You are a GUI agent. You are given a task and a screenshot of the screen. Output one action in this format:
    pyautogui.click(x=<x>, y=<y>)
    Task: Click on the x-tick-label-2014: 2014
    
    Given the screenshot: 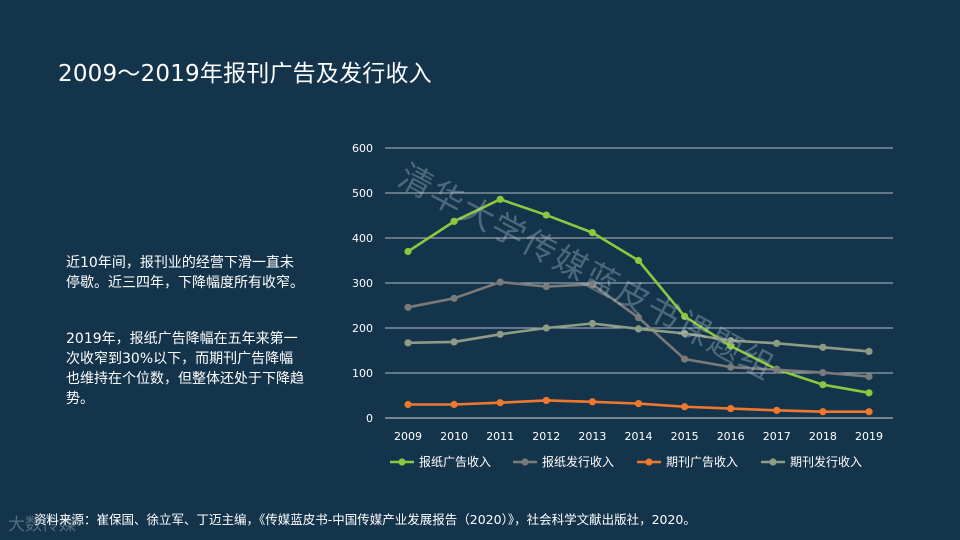 What is the action you would take?
    pyautogui.click(x=639, y=436)
    